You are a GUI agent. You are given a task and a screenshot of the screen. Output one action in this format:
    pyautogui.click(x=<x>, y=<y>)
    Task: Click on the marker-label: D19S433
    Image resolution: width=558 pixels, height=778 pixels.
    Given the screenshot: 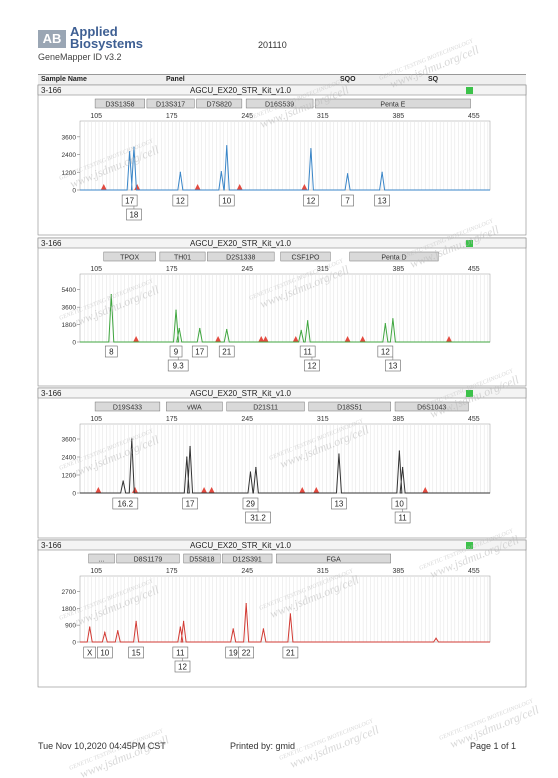 What is the action you would take?
    pyautogui.click(x=127, y=408)
    